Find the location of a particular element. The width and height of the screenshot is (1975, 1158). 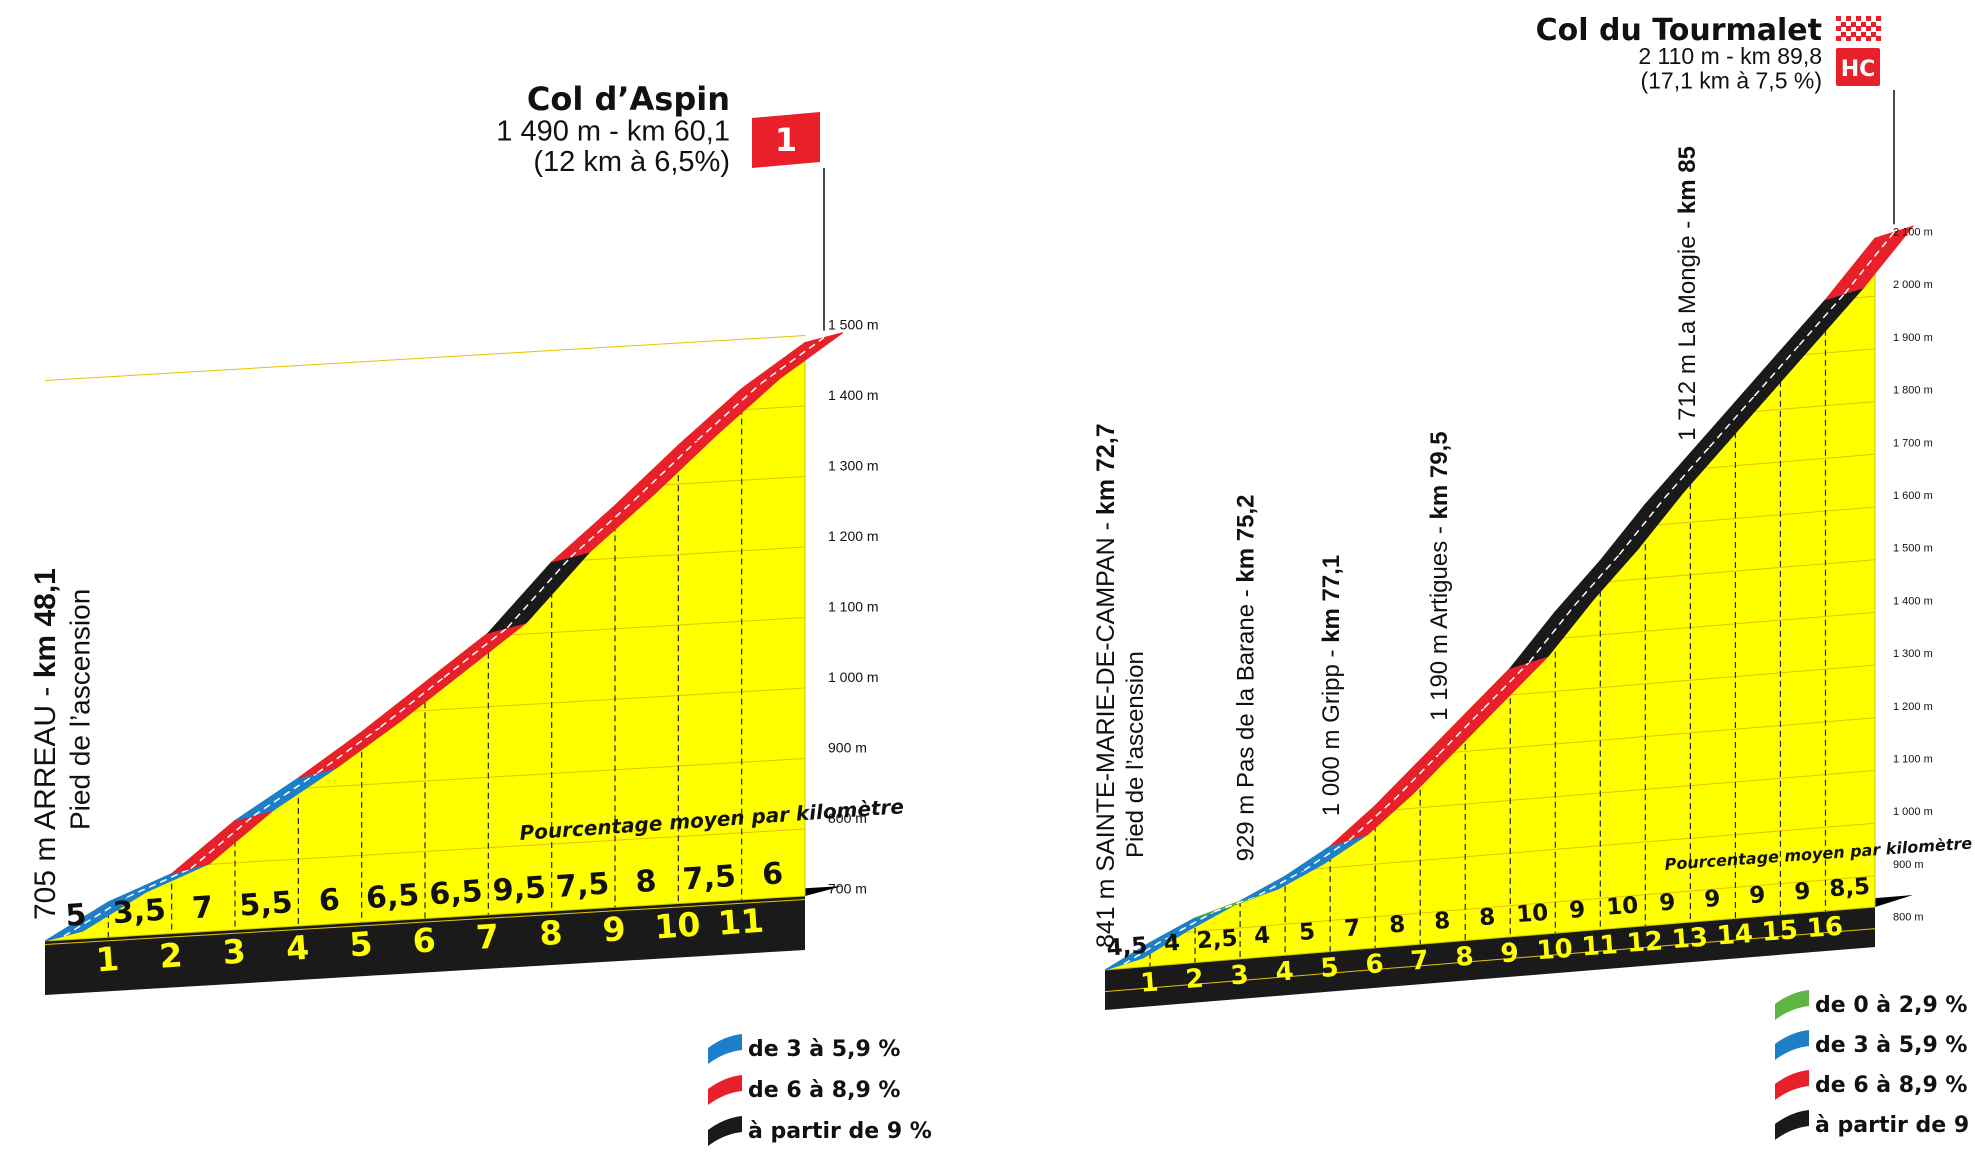

elevation-label: 1 000 m is located at coordinates (853, 677).